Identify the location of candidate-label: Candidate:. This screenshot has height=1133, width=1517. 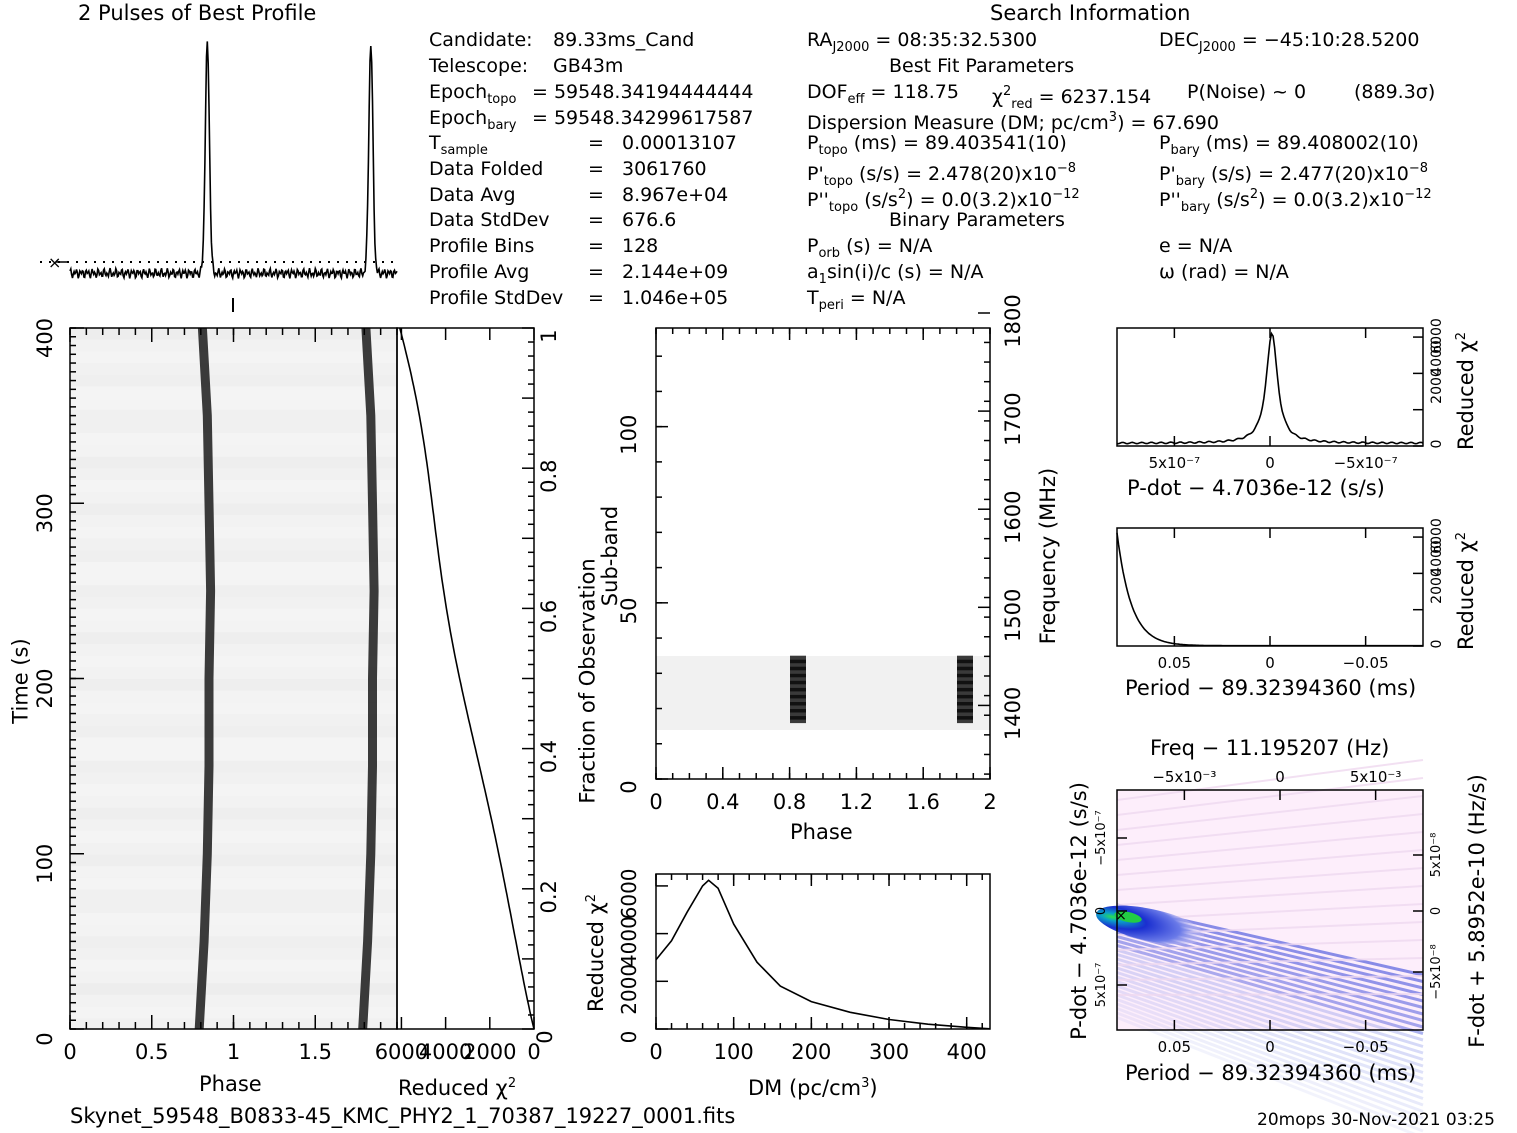
(481, 40).